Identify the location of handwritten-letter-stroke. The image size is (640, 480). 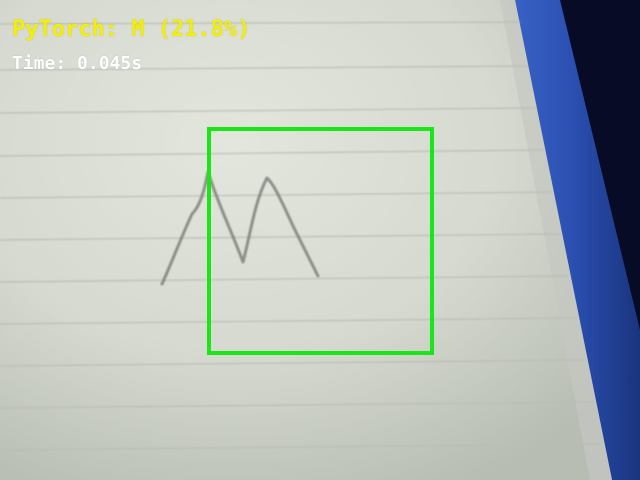
(240, 228).